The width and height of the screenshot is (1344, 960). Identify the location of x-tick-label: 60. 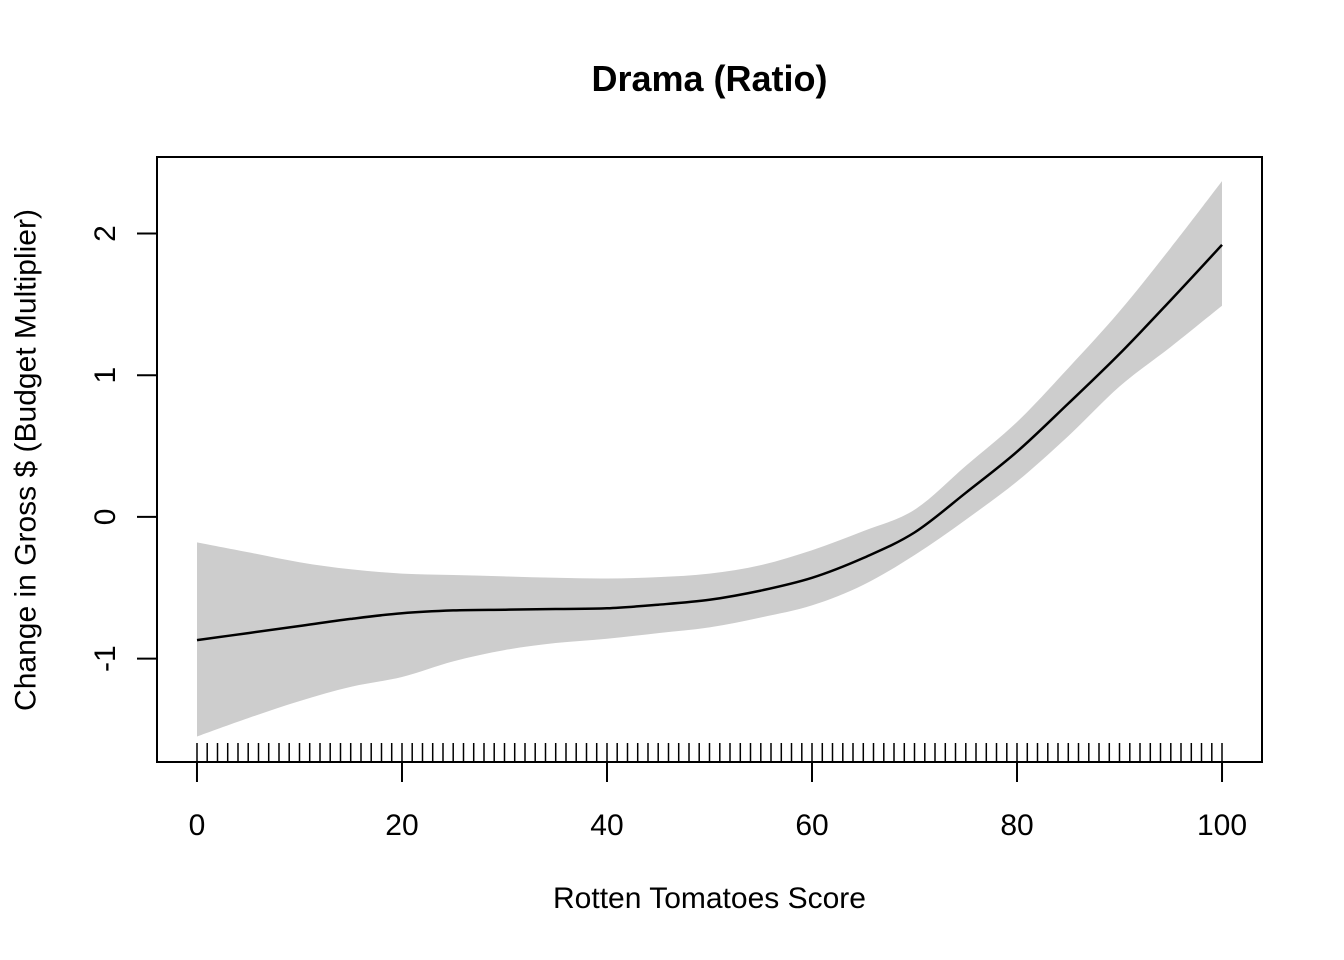
(811, 825).